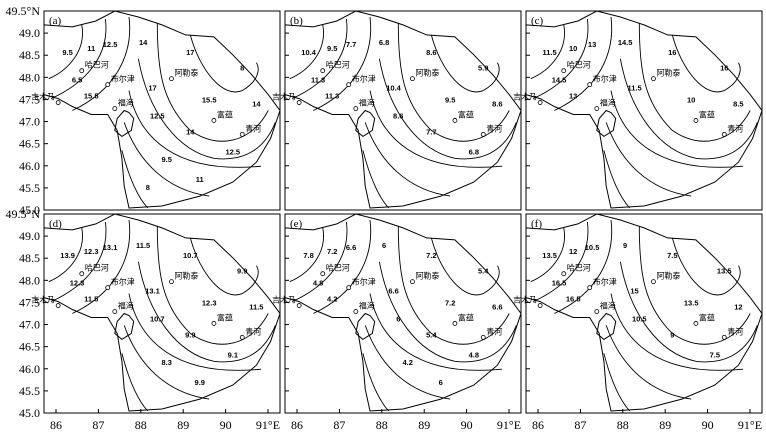 The image size is (766, 437). I want to click on x-tick-label: 89, so click(424, 425).